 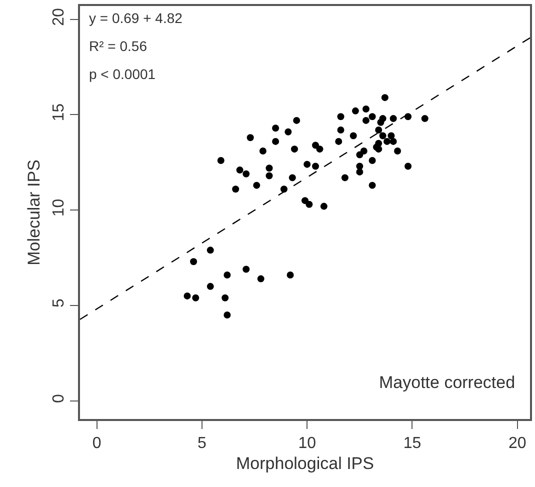 What do you see at coordinates (136, 18) in the screenshot?
I see `annotation: y = 0.69 + 4.82` at bounding box center [136, 18].